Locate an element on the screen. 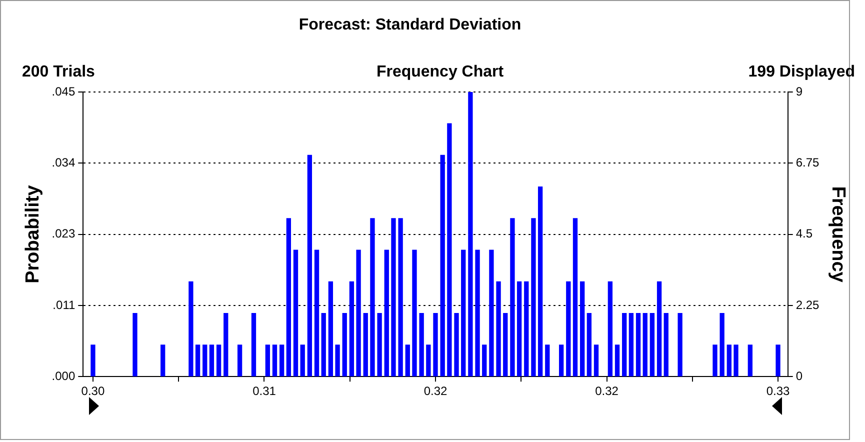 Image resolution: width=865 pixels, height=442 pixels. y-tick-label: .011 is located at coordinates (64, 305).